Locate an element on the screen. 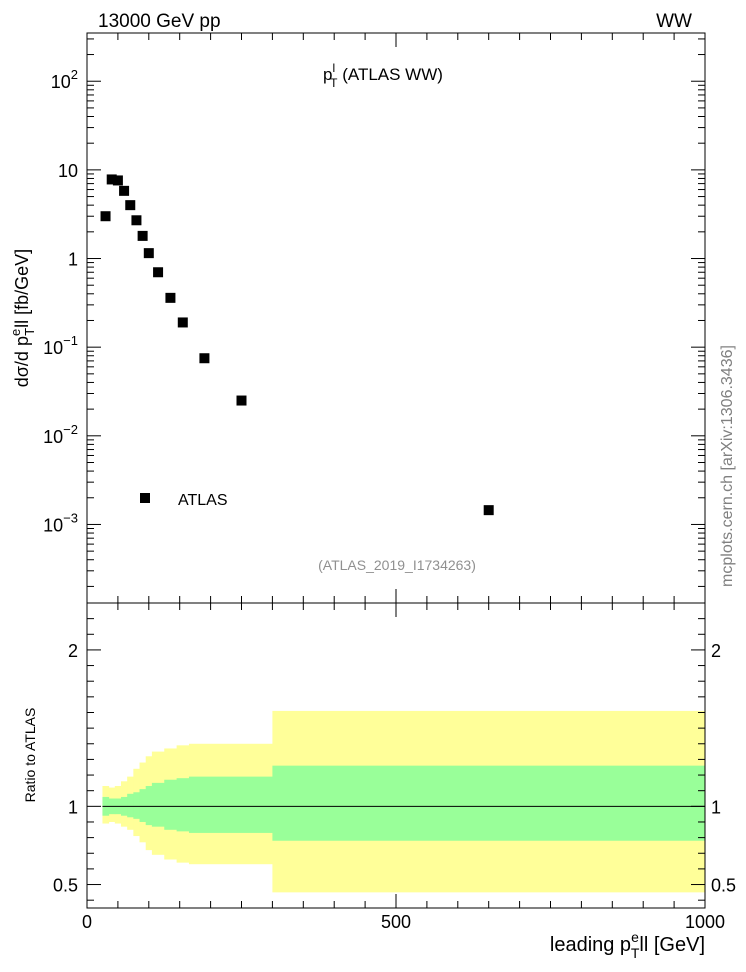 Image resolution: width=746 pixels, height=972 pixels. plot-title: pl T (ATLAS WW) is located at coordinates (383, 75).